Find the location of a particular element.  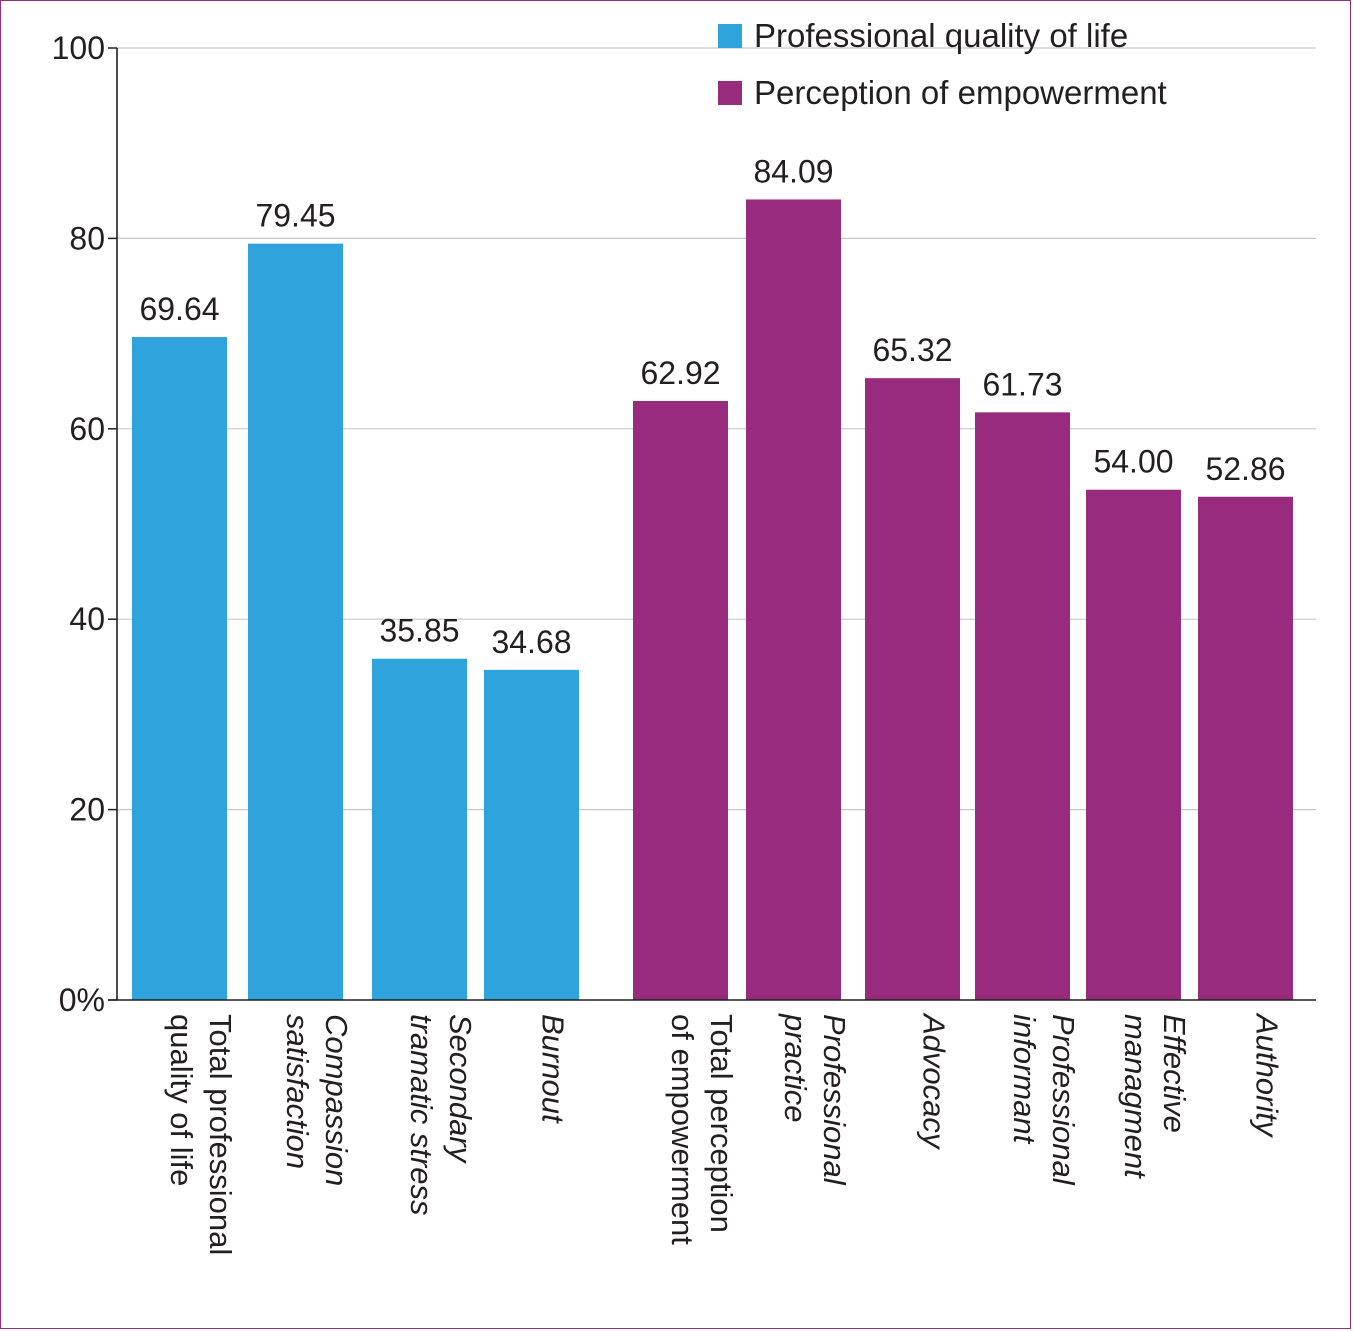

data-label: 69.64 is located at coordinates (179, 309).